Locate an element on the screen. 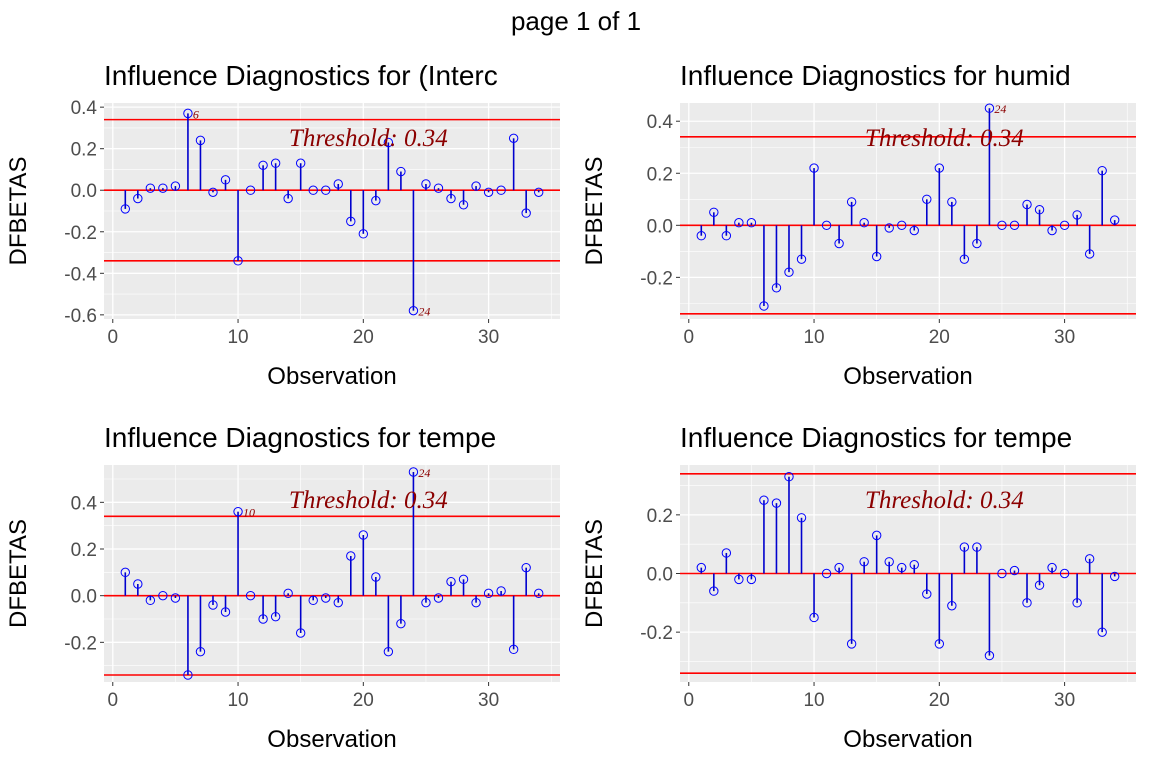 The height and width of the screenshot is (768, 1152). y-tick-label: -0.6 is located at coordinates (80, 316).